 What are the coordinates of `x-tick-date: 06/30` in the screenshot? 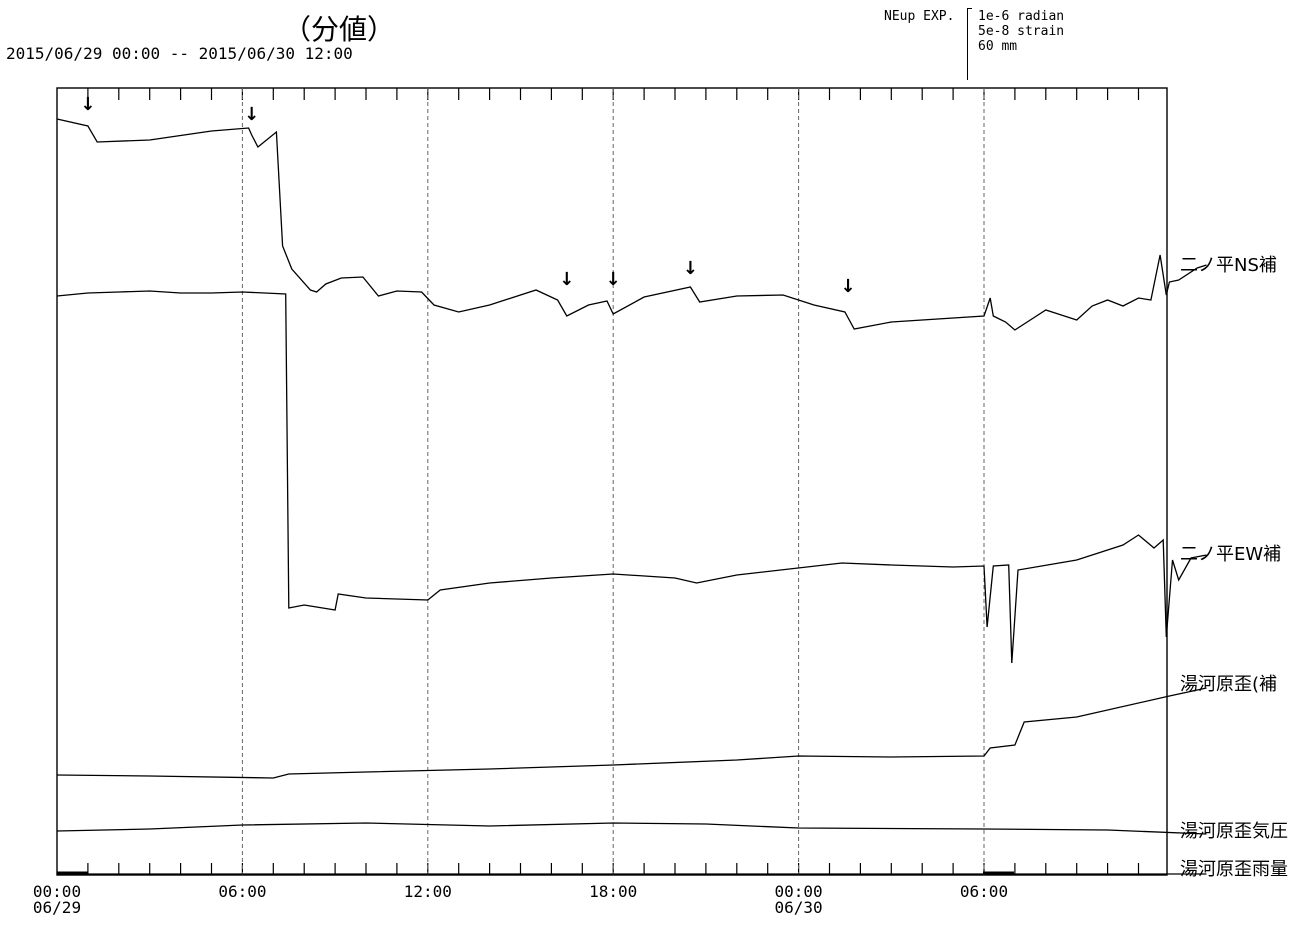 It's located at (799, 907).